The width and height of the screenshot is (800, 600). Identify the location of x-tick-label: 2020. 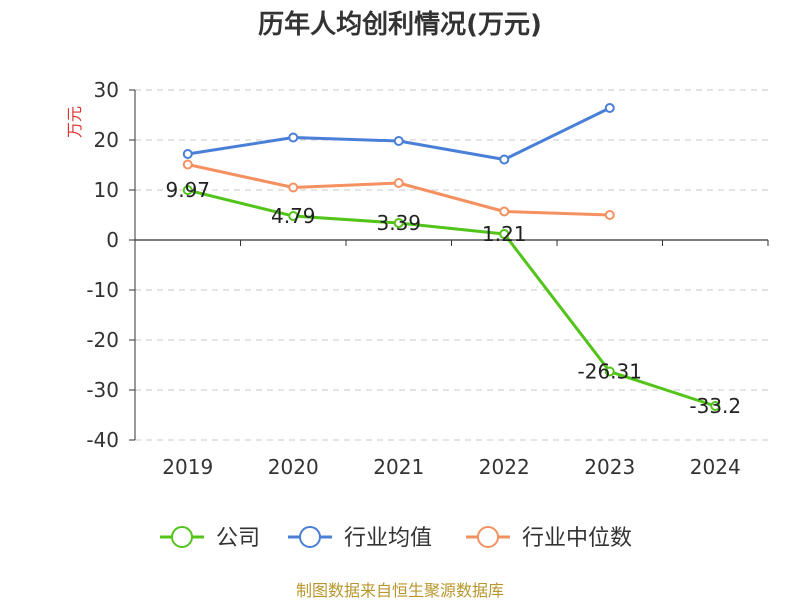
(293, 467).